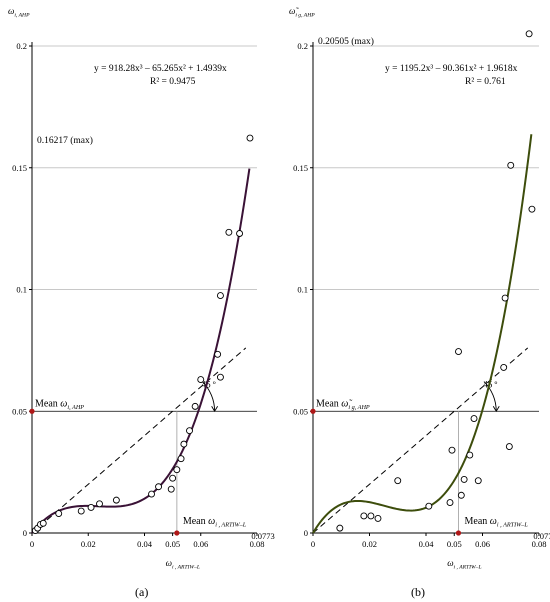 This screenshot has height=602, width=550. I want to click on mean-y-label: Mean ω̃i g, AHP, so click(343, 404).